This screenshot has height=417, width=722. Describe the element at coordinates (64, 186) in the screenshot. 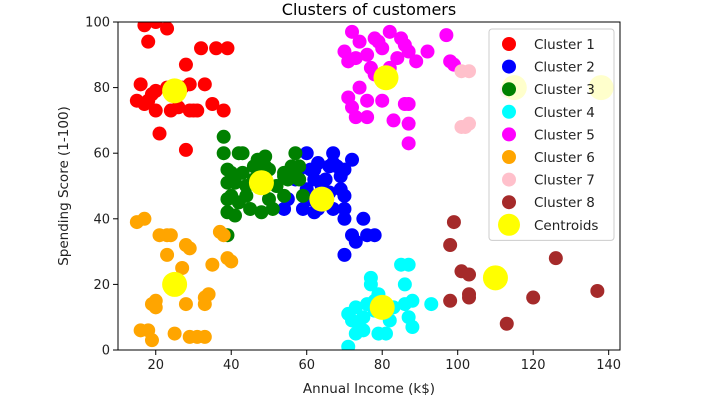

I see `y-axis-label: Spending Score (1-100)` at that location.